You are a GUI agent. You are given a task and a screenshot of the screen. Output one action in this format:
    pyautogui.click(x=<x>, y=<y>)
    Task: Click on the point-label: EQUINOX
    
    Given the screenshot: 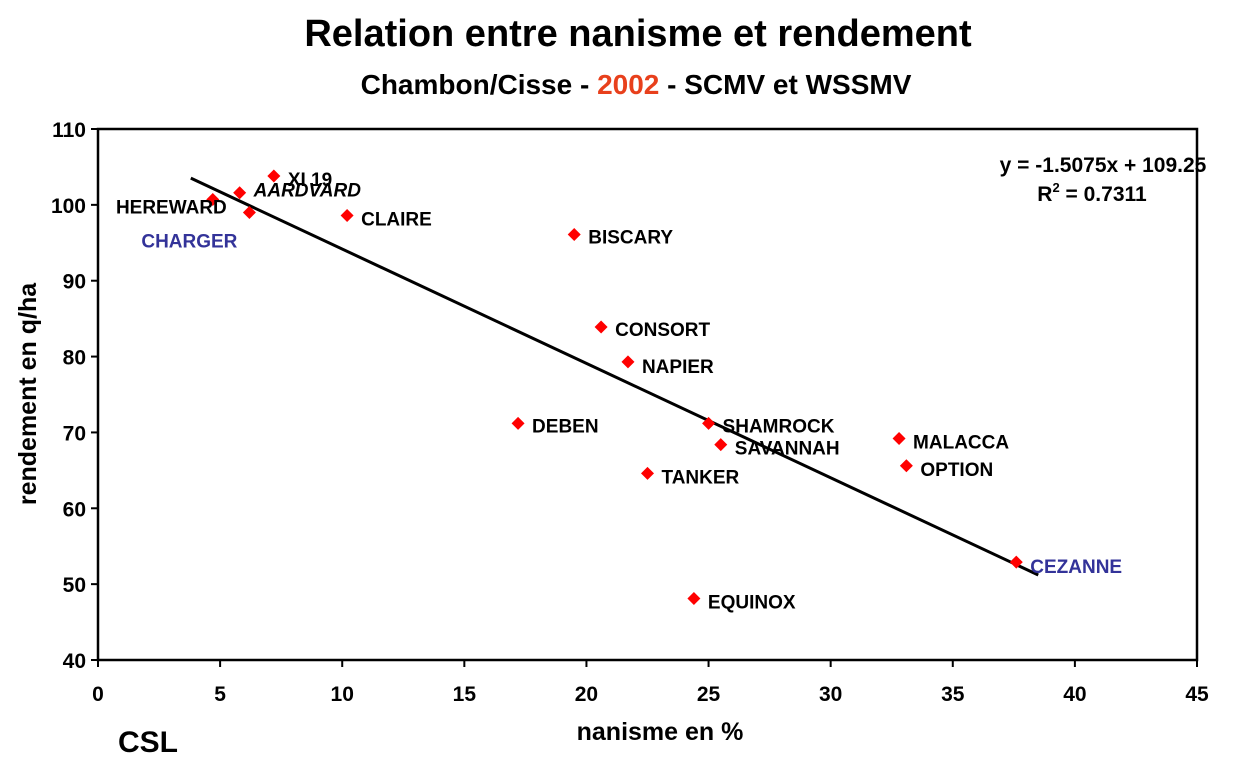 What is the action you would take?
    pyautogui.click(x=752, y=603)
    